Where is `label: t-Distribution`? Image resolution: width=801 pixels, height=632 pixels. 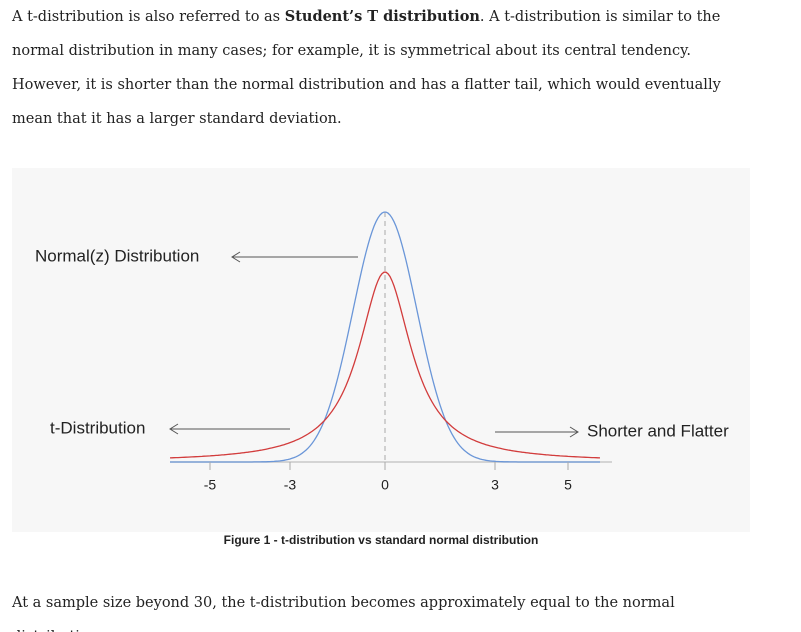 label: t-Distribution is located at coordinates (97, 427).